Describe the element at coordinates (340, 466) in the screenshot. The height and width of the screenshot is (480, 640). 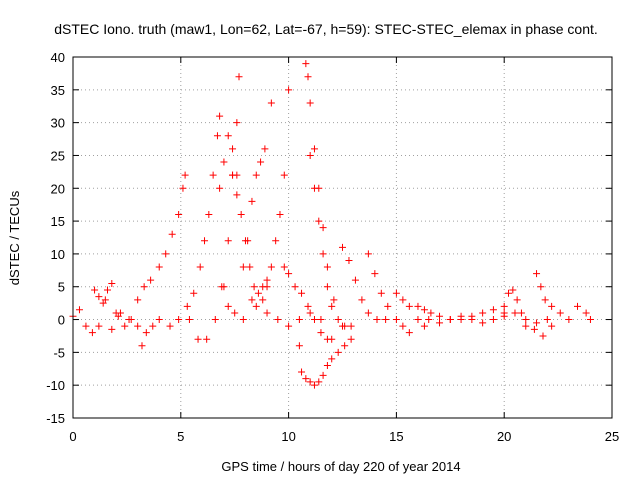
I see `x-axis-label: GPS time / hours of day 220 of year 2014` at that location.